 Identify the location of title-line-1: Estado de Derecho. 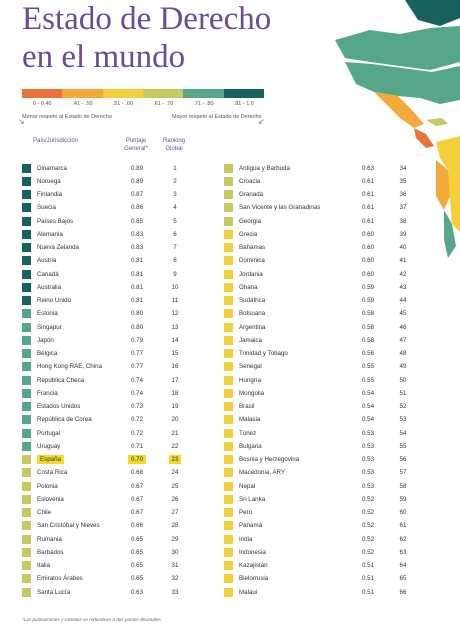
(147, 19).